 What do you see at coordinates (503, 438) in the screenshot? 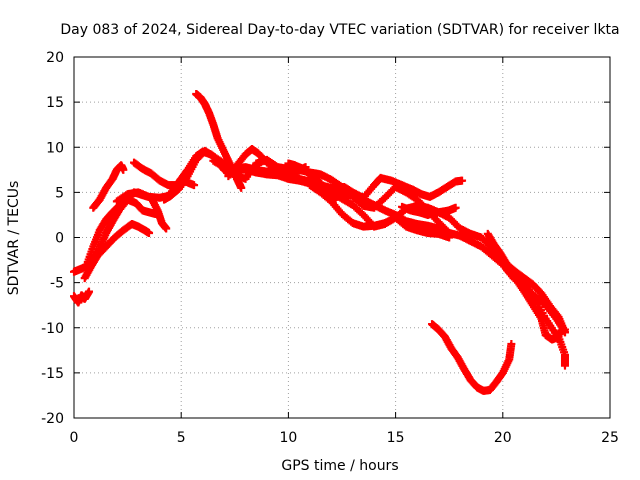
I see `x-tick-label: 20` at bounding box center [503, 438].